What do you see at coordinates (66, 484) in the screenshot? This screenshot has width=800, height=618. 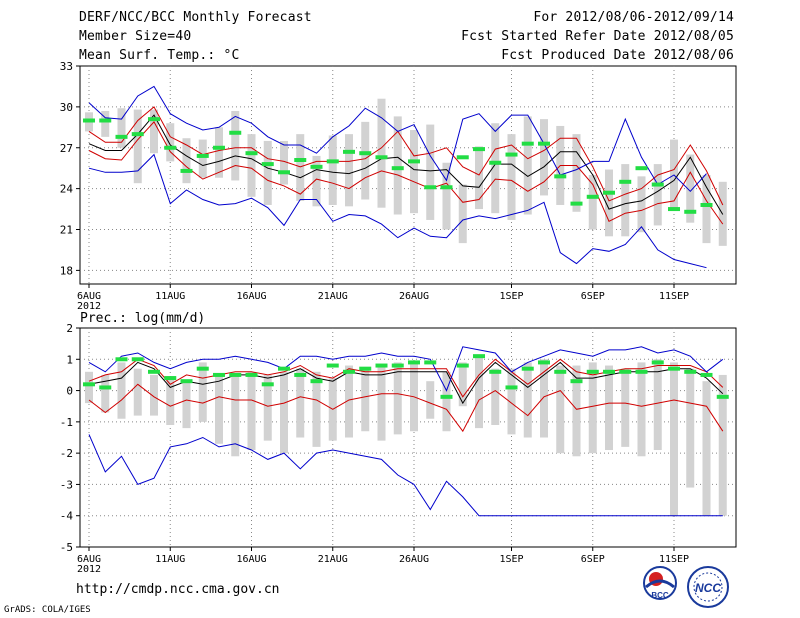 I see `prec-ytick-label: -3` at bounding box center [66, 484].